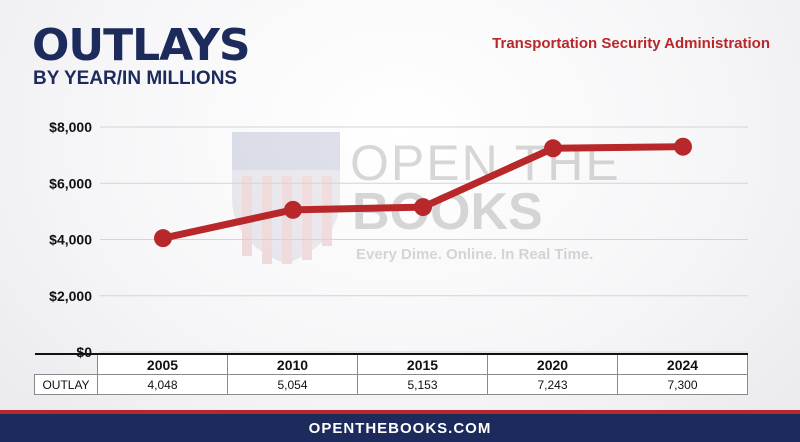 This screenshot has width=800, height=442. What do you see at coordinates (66, 364) in the screenshot?
I see `table-corner` at bounding box center [66, 364].